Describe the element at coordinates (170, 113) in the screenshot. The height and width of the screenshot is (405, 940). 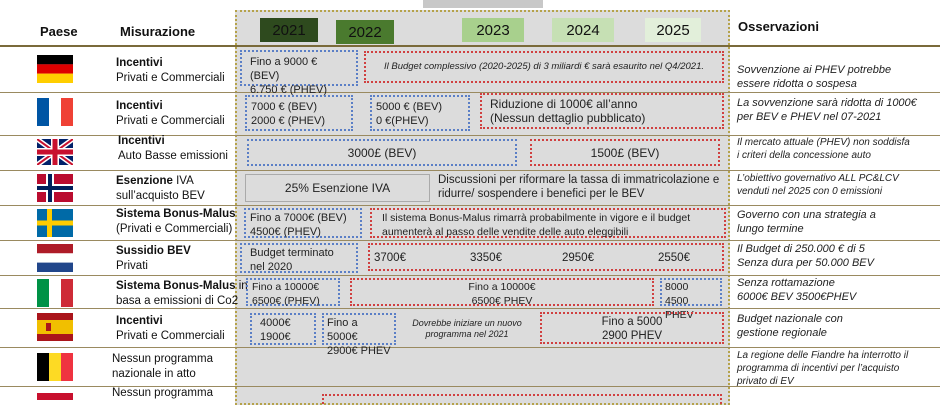
I see `measure-france: Incentivi Privati e Commerciali` at that location.